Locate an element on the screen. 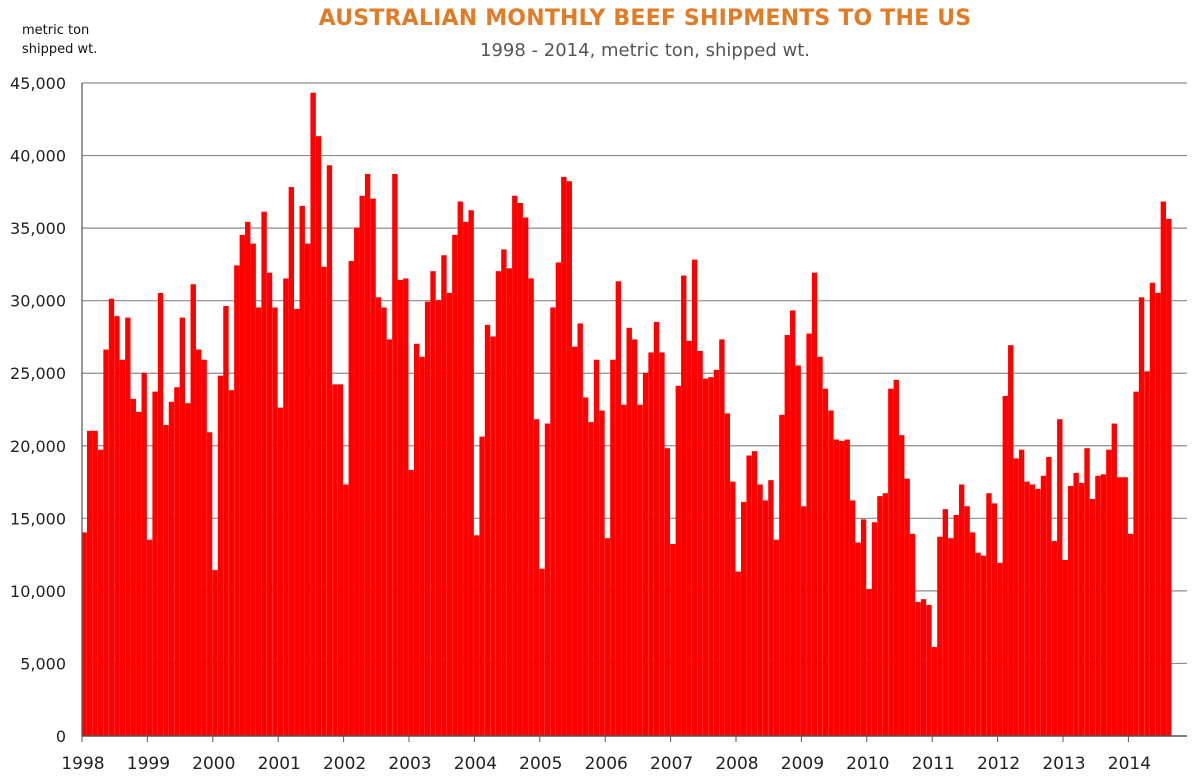 This screenshot has width=1193, height=781. y-tick-label: 30,000 is located at coordinates (38, 301).